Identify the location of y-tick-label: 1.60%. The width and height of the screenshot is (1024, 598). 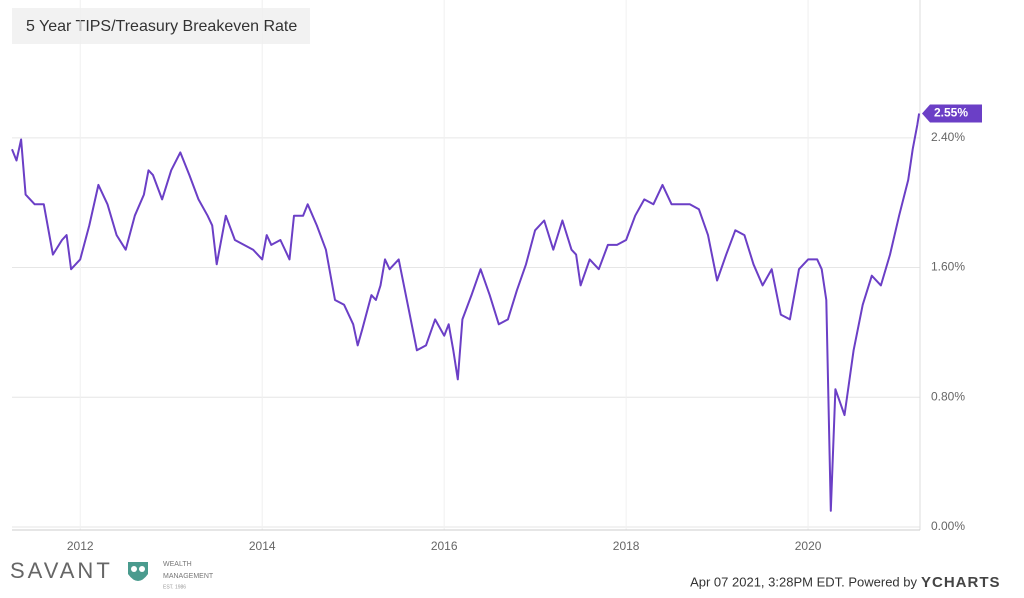
(948, 267).